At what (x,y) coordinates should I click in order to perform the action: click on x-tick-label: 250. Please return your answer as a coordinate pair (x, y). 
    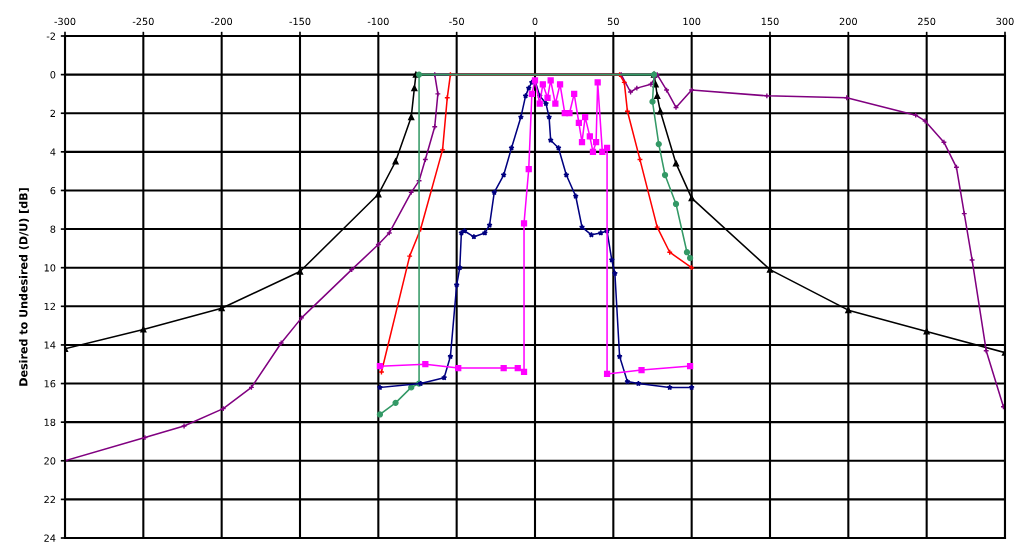
    Looking at the image, I should click on (927, 21).